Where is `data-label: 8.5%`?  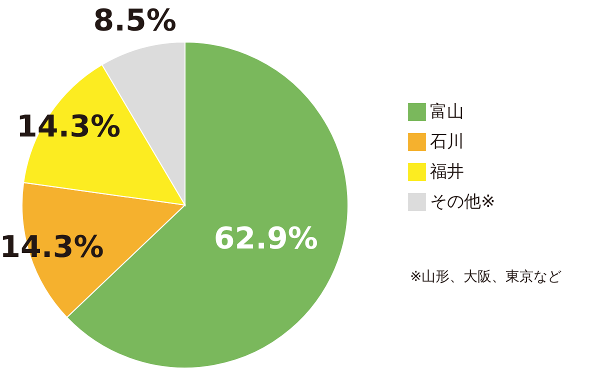 data-label: 8.5% is located at coordinates (134, 21).